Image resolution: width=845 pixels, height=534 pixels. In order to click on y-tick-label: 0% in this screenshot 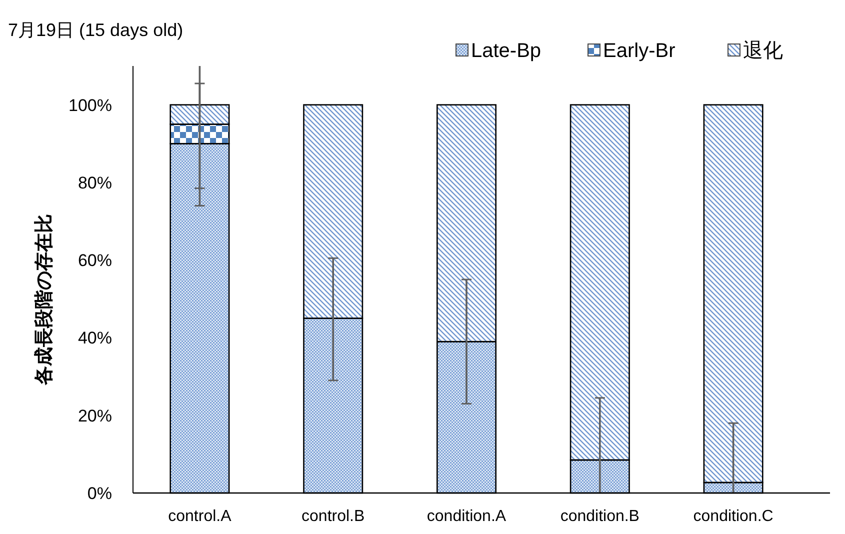, I will do `click(99, 493)`.